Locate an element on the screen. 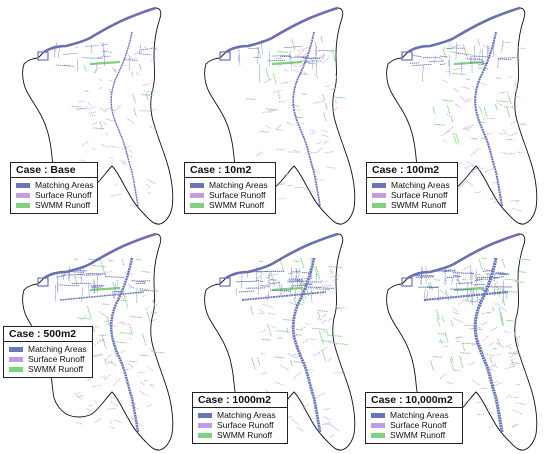 The width and height of the screenshot is (550, 454). catchment-map is located at coordinates (98, 341).